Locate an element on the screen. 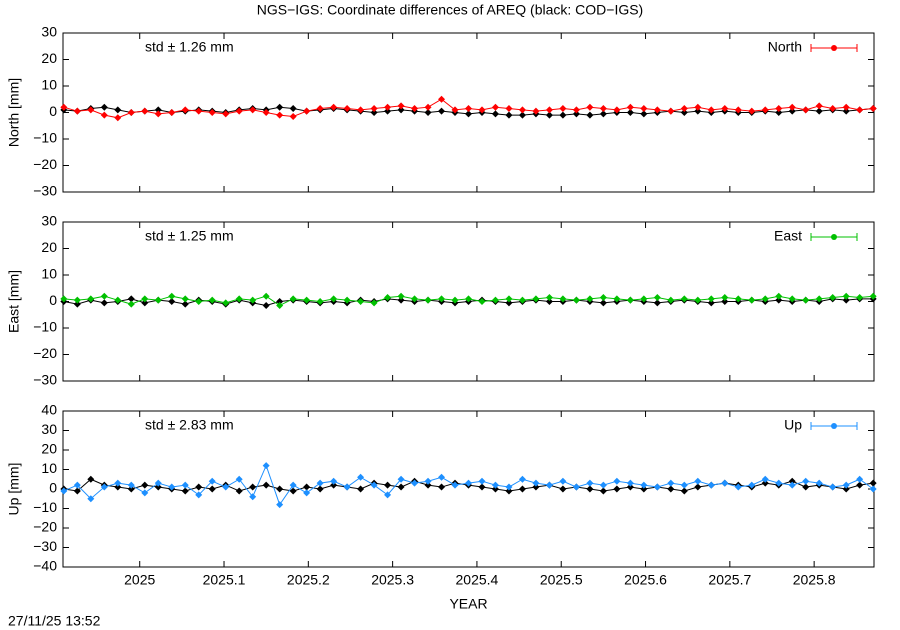  legend-label: Up is located at coordinates (793, 425).